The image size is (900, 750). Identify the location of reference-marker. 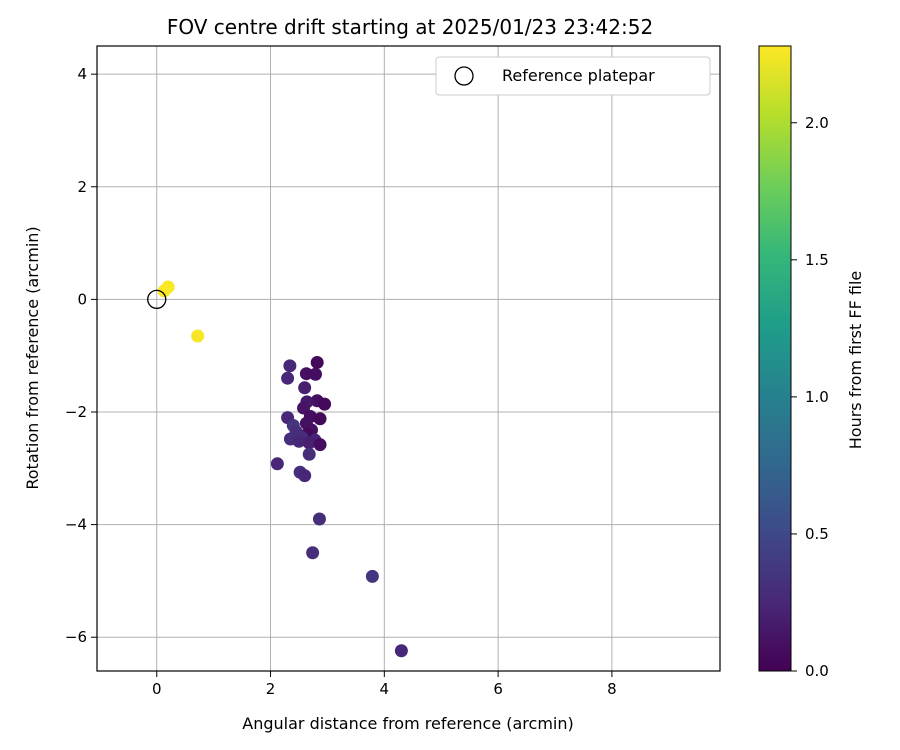
(157, 299).